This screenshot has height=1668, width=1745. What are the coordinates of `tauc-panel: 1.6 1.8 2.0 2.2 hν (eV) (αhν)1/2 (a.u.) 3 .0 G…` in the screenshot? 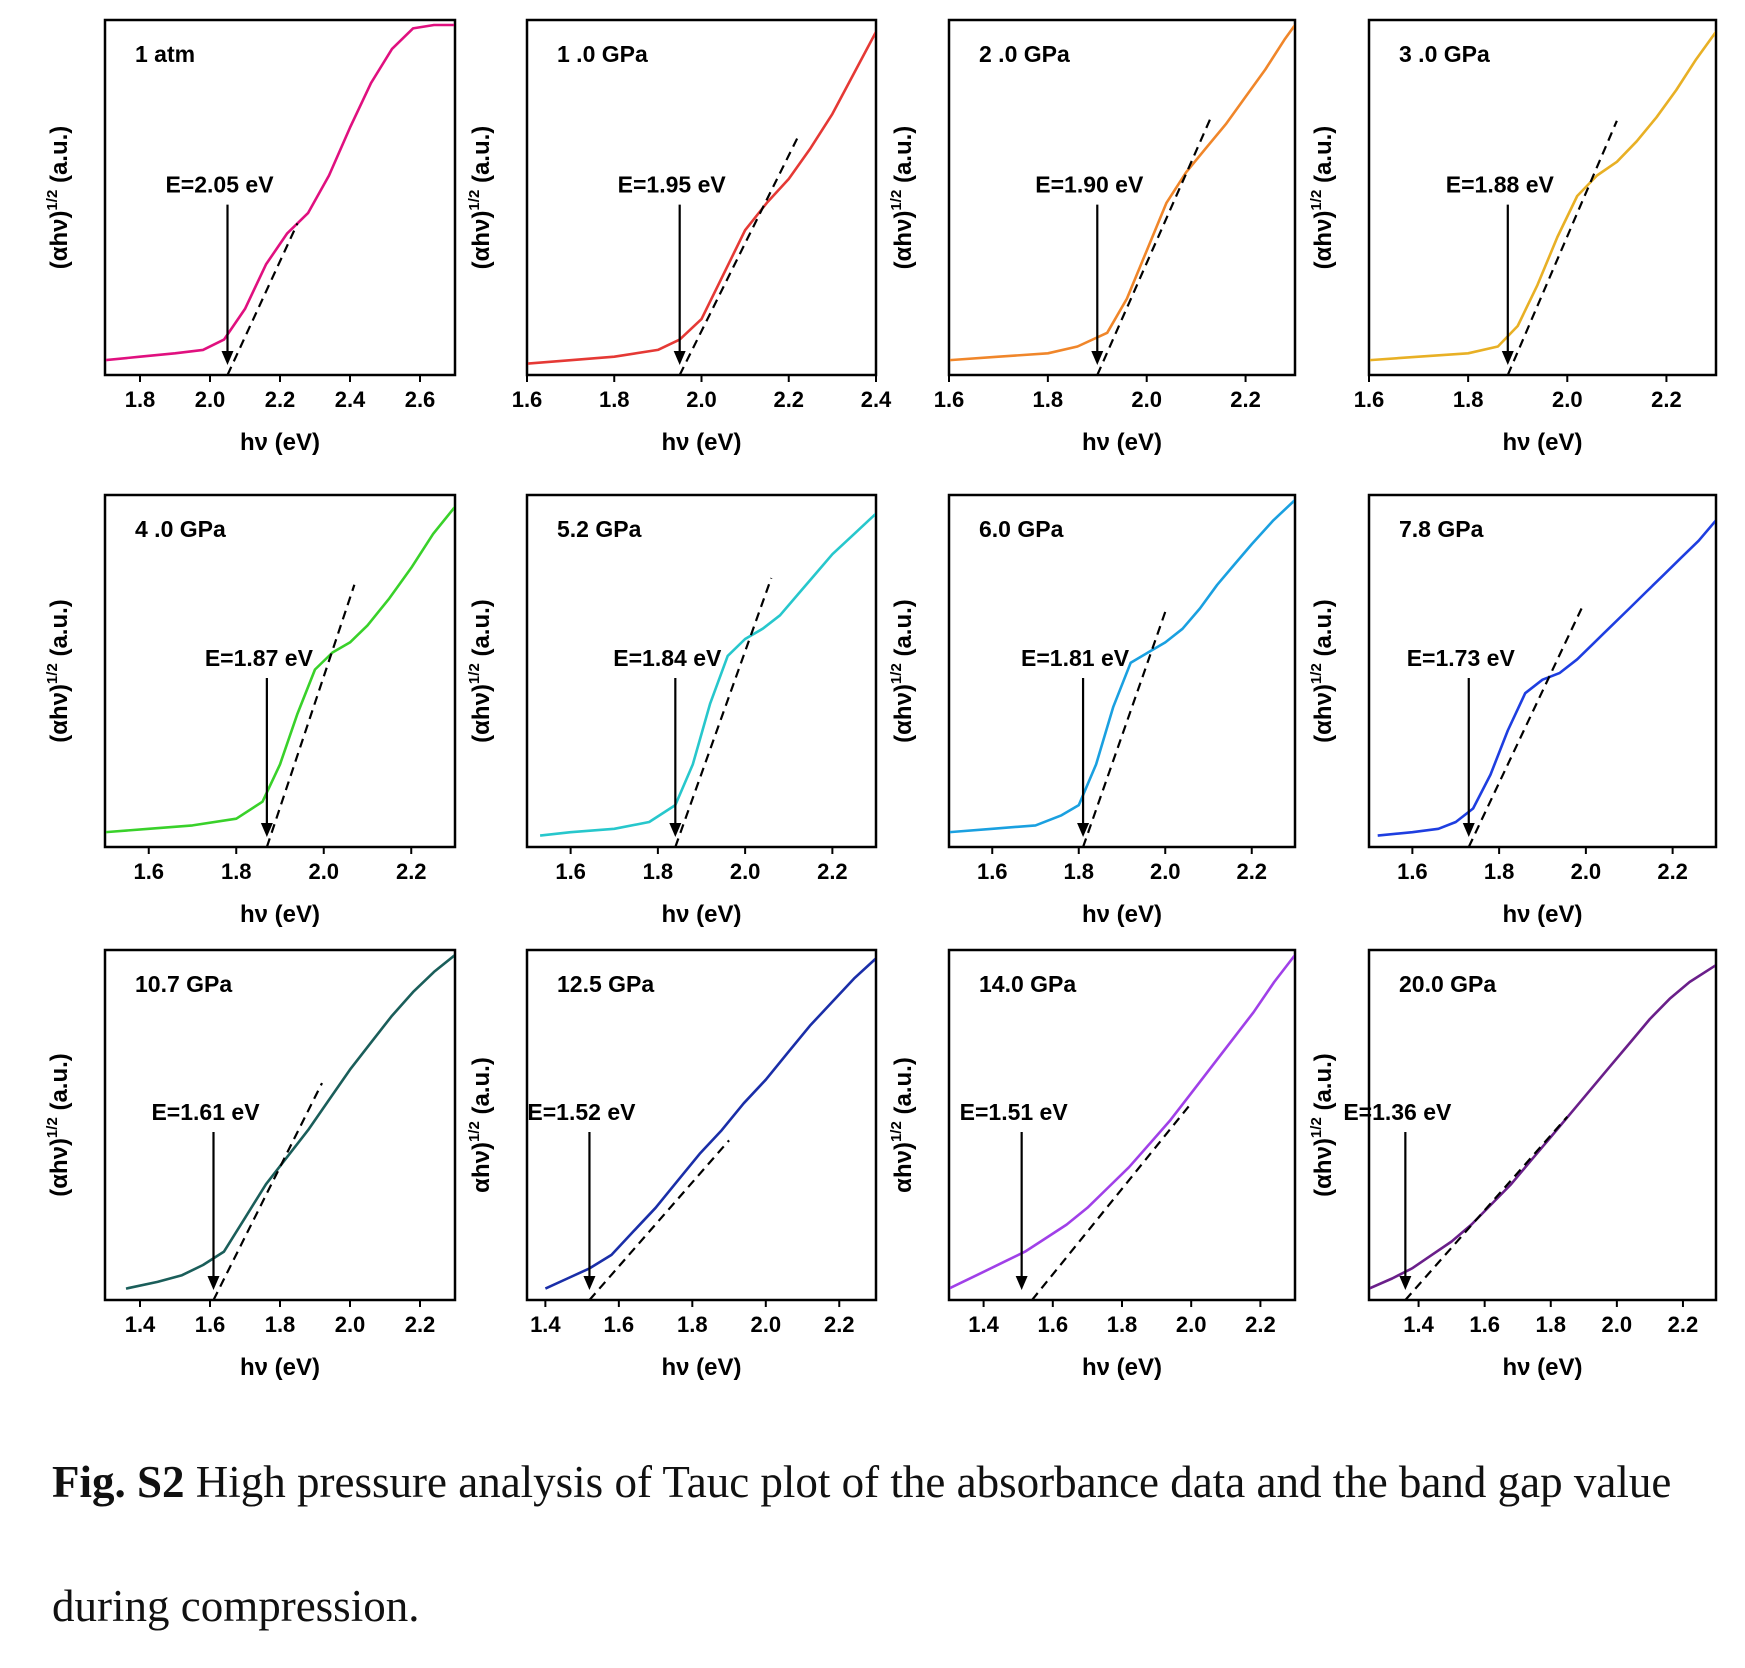 It's located at (1513, 237).